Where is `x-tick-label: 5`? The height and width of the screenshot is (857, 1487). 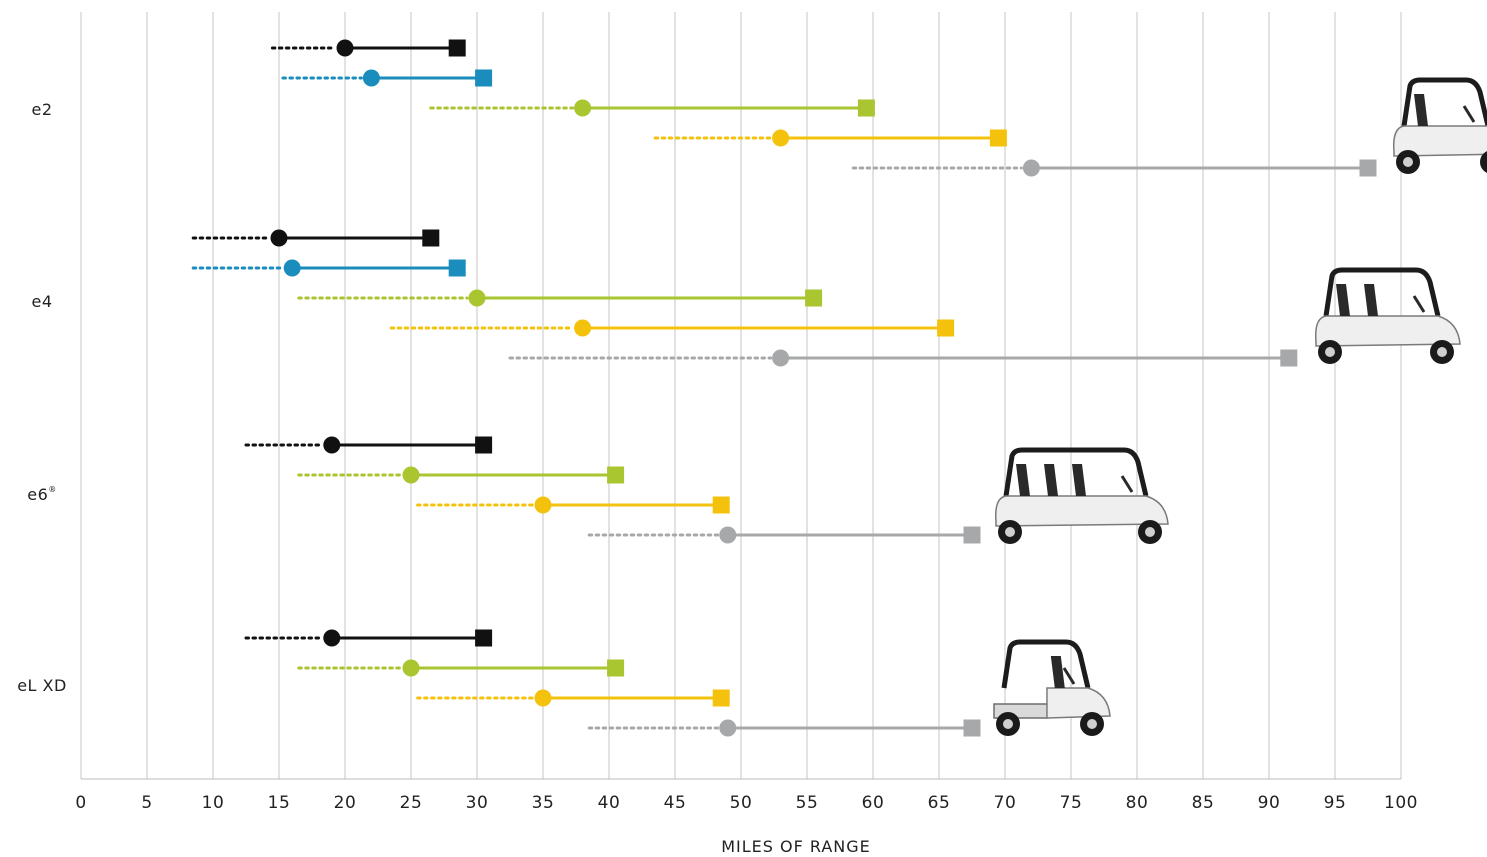 x-tick-label: 5 is located at coordinates (146, 803).